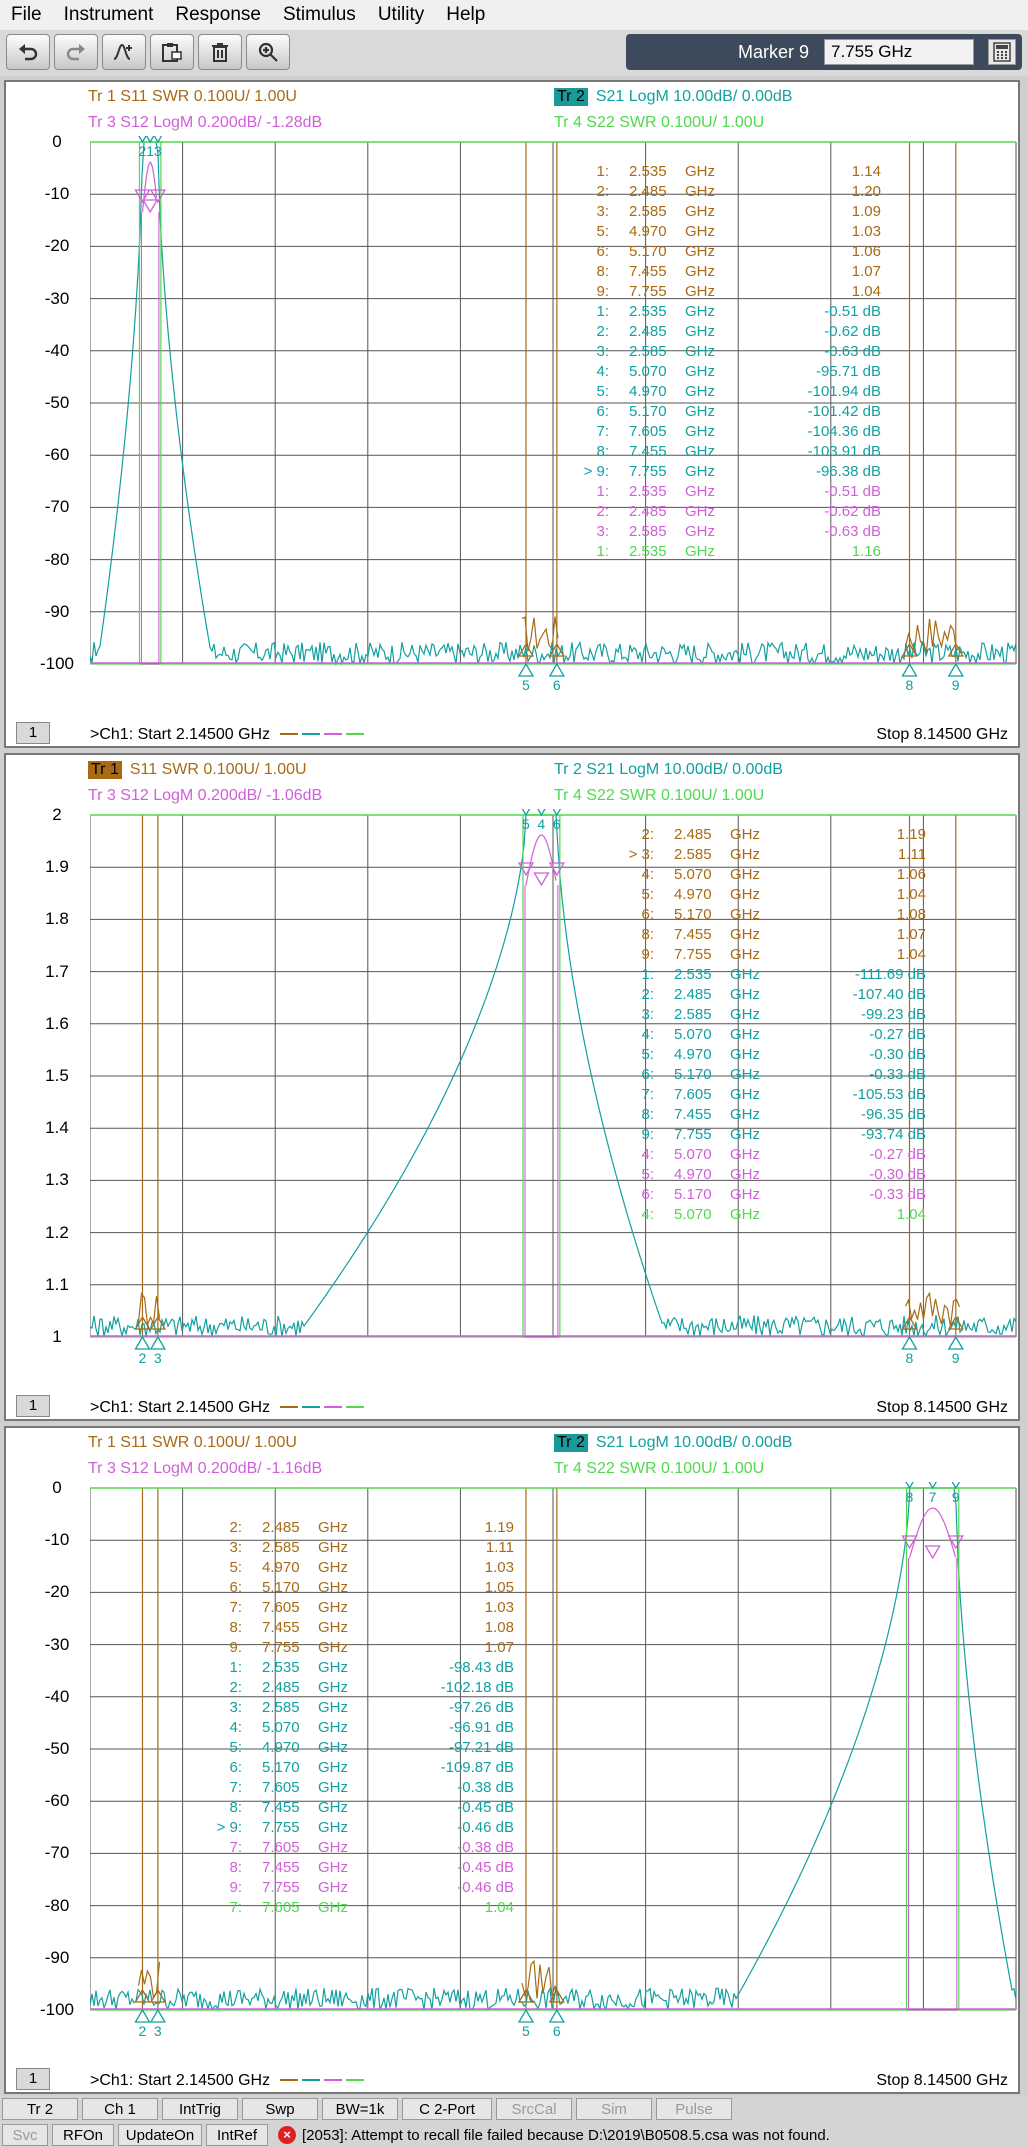  Describe the element at coordinates (659, 795) in the screenshot. I see `trace-4-title: Tr 4 S22 SWR 0.100U/ 1.00U` at that location.